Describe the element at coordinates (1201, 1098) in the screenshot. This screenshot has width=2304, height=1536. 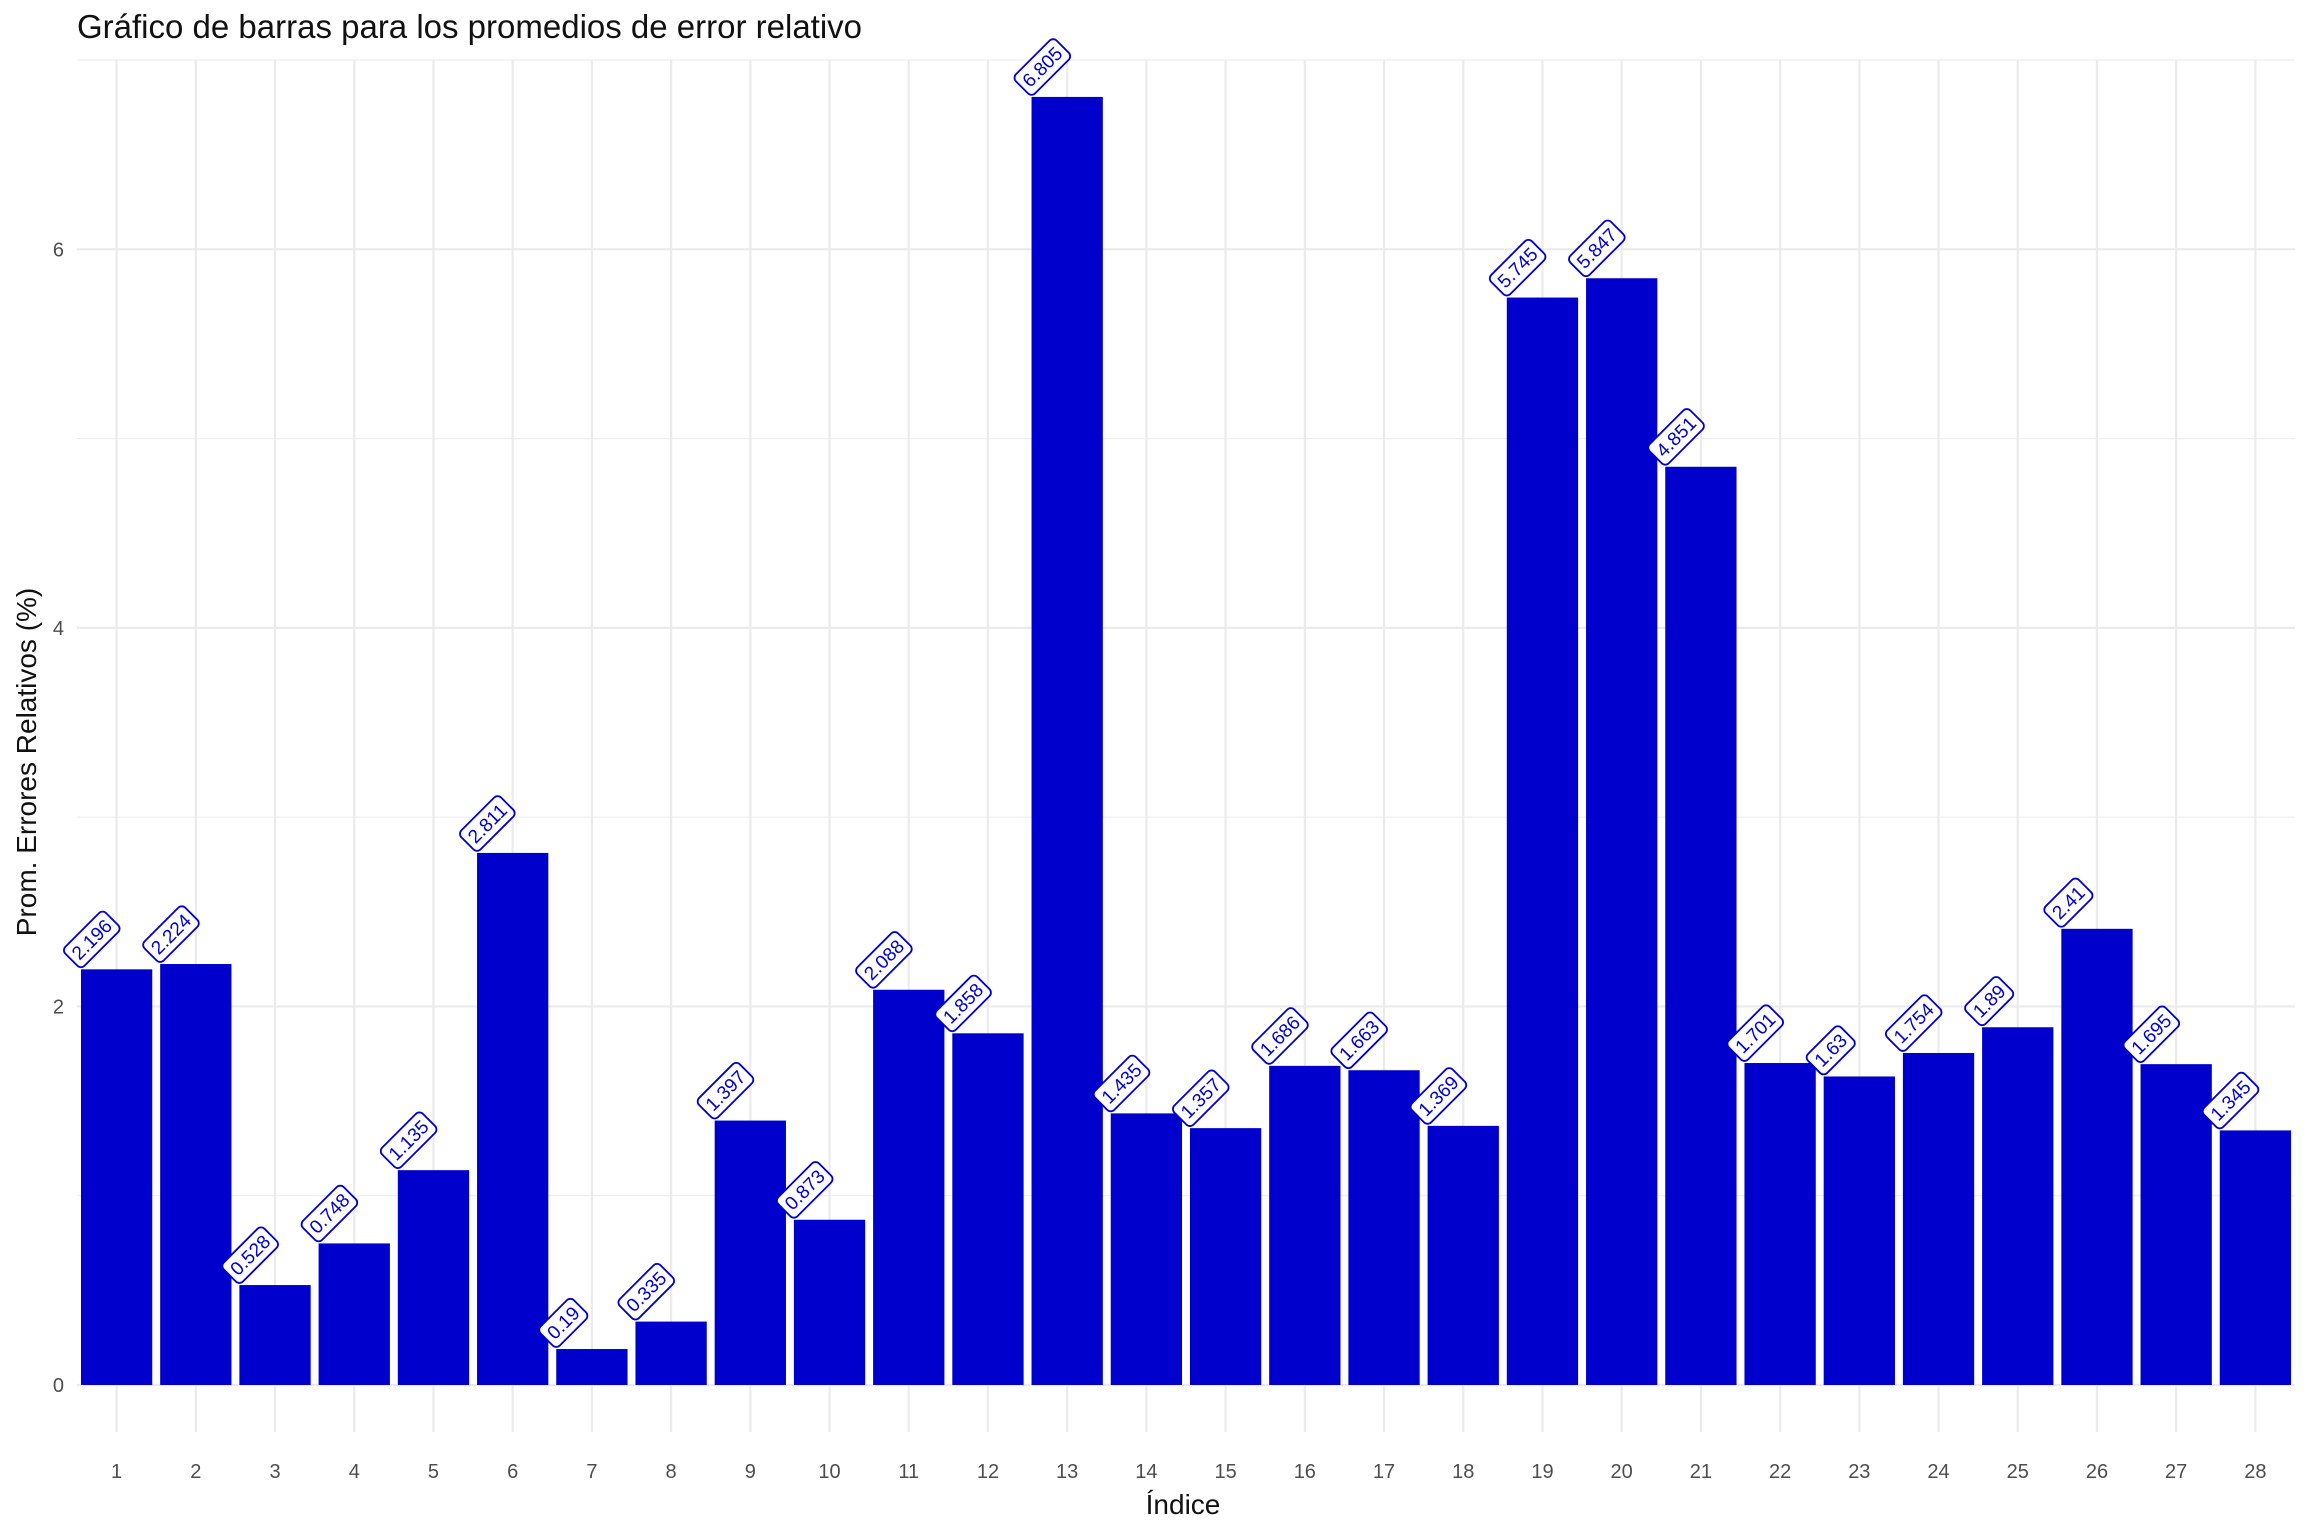
I see `data-label-15: 1.357` at that location.